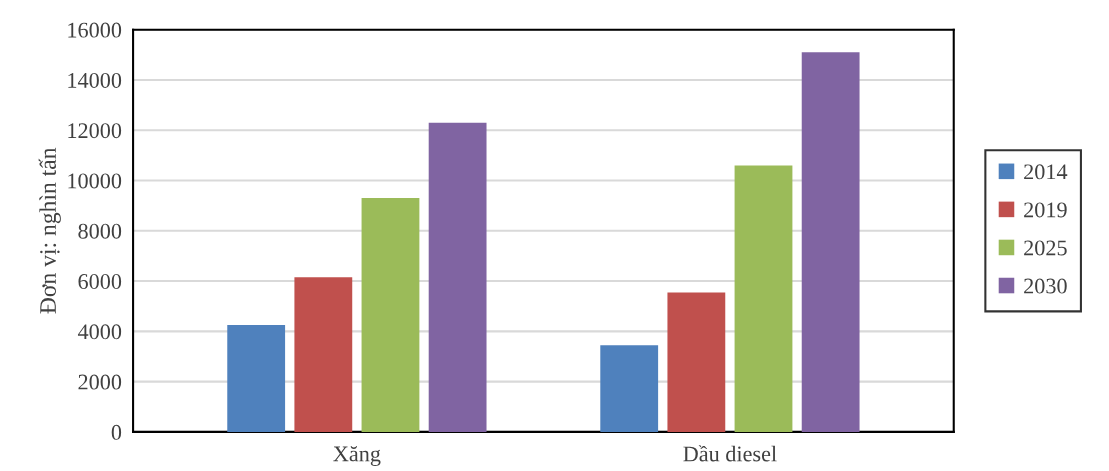  Describe the element at coordinates (49, 230) in the screenshot. I see `y-axis-title: Đơn vị: nghìn tấn` at that location.